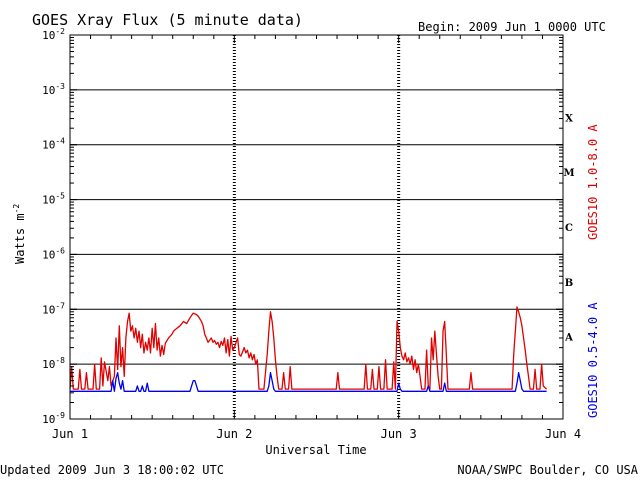  I want to click on y-tick-label: 10⁻⁸, so click(53, 363).